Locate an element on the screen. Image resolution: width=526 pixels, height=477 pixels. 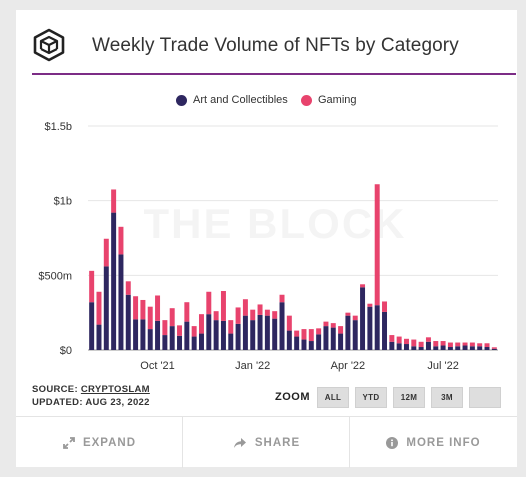
zoom-3m-button: 3M is located at coordinates (447, 397).